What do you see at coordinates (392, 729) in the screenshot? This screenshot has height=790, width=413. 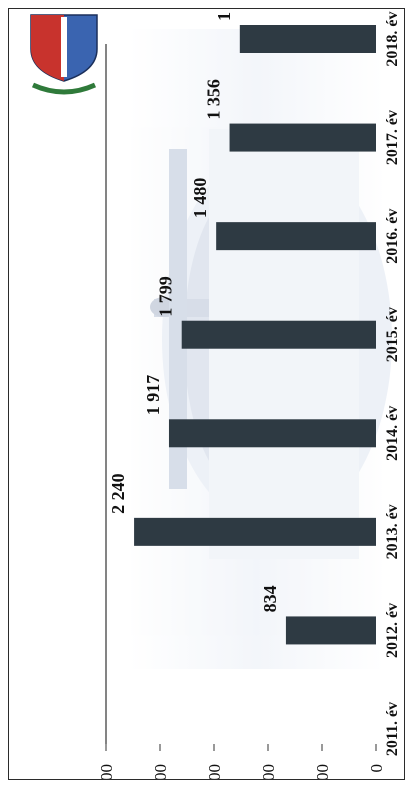 I see `category-label: 2011. év` at bounding box center [392, 729].